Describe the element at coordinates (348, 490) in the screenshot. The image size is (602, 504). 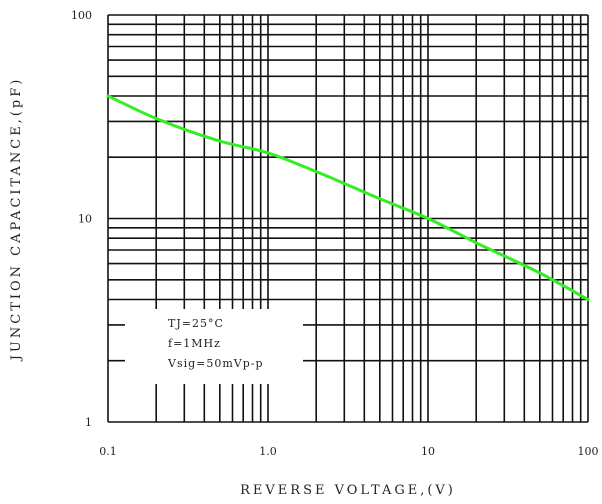
I see `x-axis-label: REVERSE VOLTAGE,(V)` at that location.